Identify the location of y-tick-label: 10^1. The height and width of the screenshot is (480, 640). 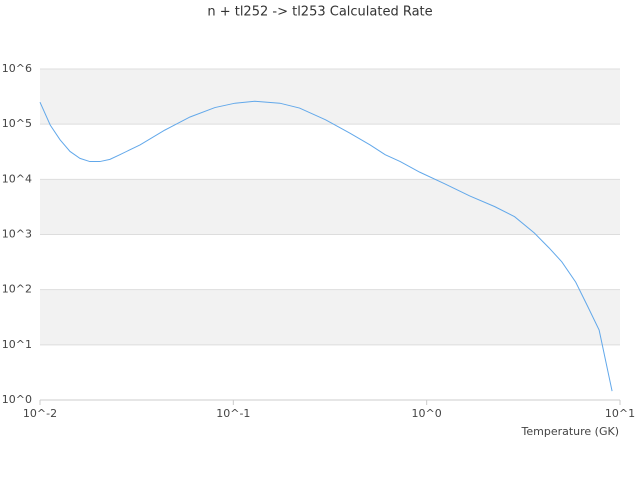
(17, 344).